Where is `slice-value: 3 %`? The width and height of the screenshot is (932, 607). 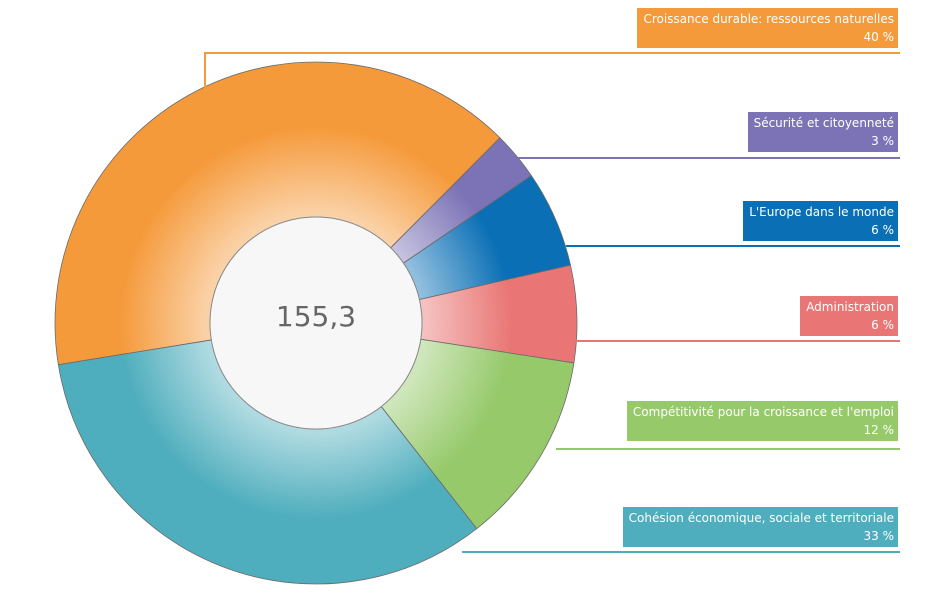 slice-value: 3 % is located at coordinates (882, 141).